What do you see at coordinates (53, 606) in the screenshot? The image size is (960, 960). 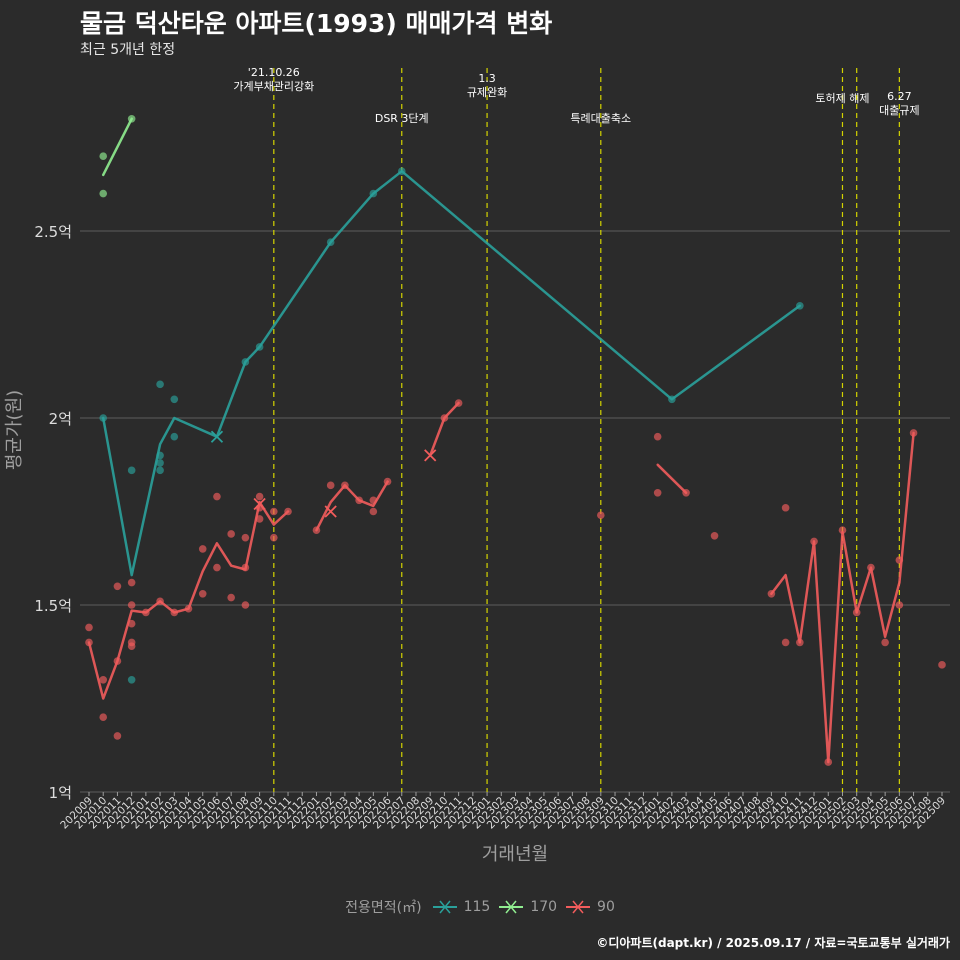 I see `y-tick-label: 1.5억` at bounding box center [53, 606].